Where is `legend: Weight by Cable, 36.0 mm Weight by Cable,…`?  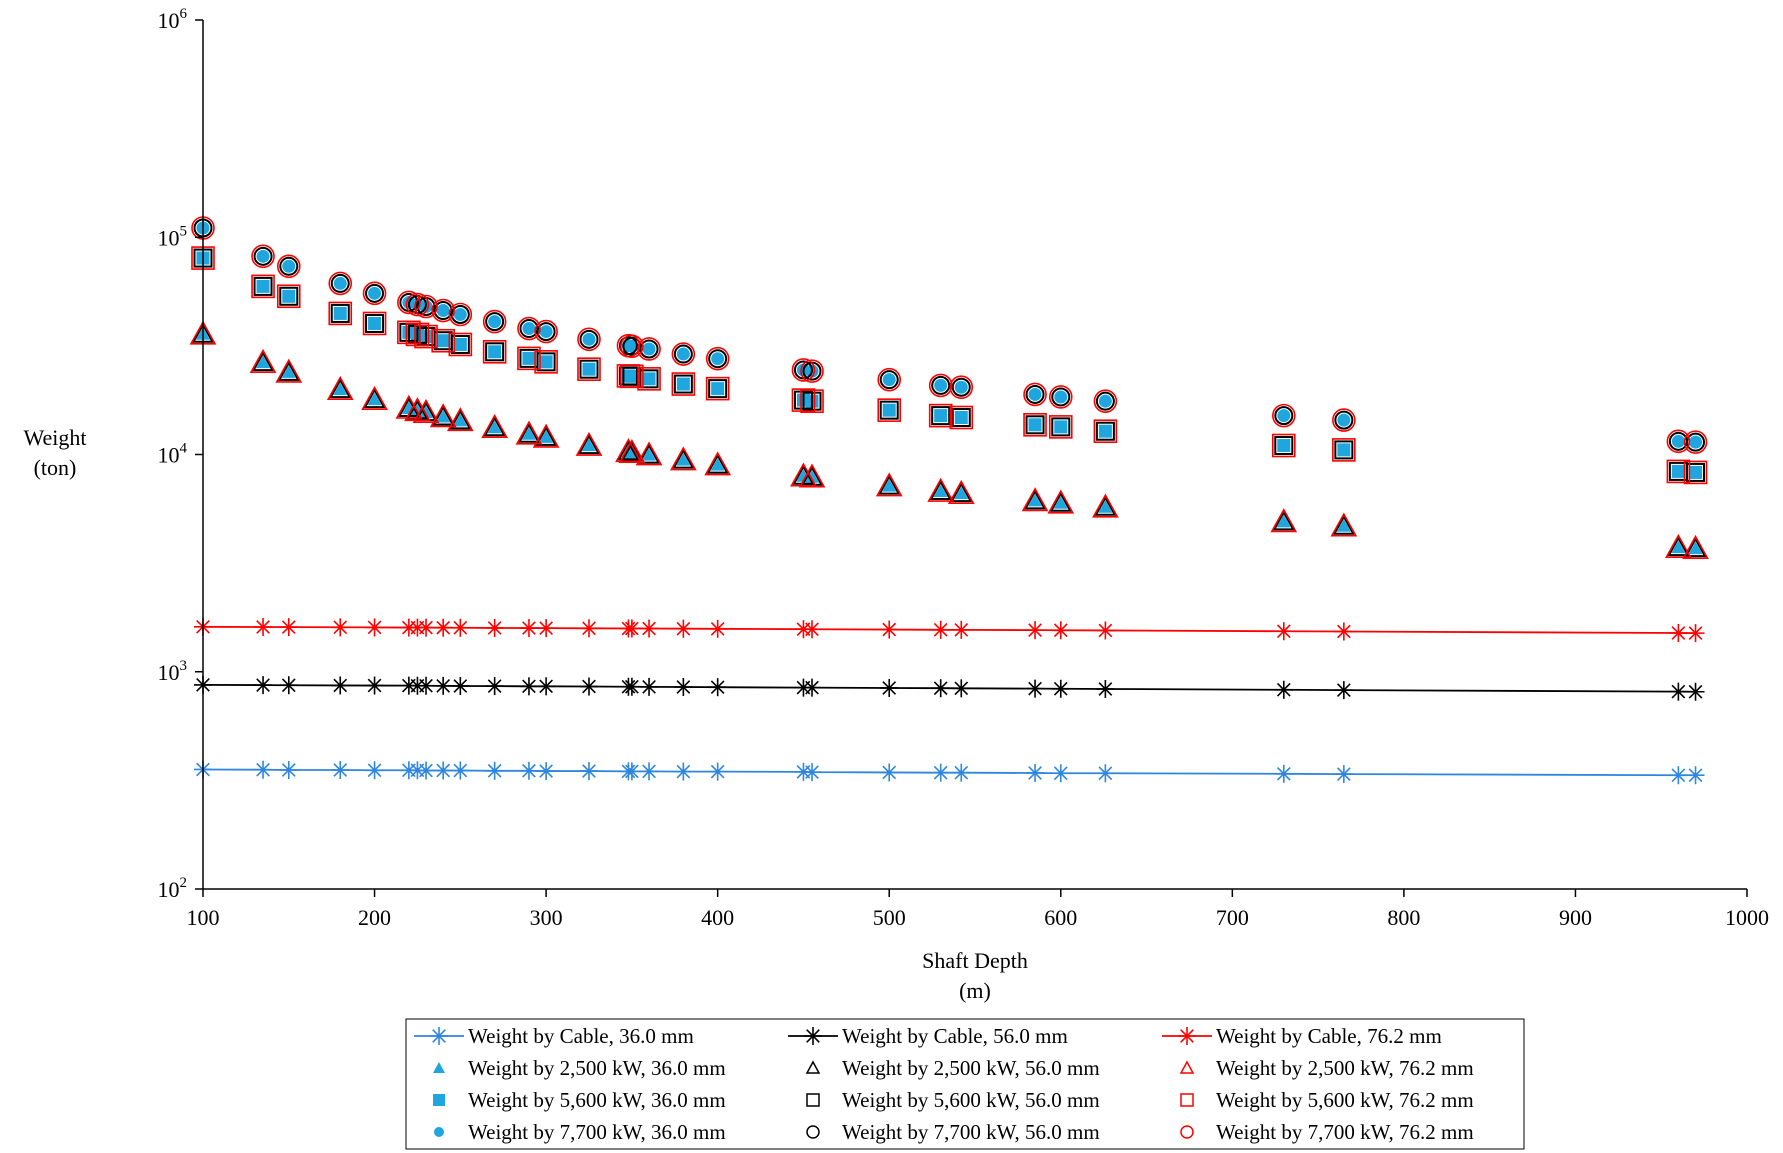
legend: Weight by Cable, 36.0 mm Weight by Cable,… is located at coordinates (965, 1084).